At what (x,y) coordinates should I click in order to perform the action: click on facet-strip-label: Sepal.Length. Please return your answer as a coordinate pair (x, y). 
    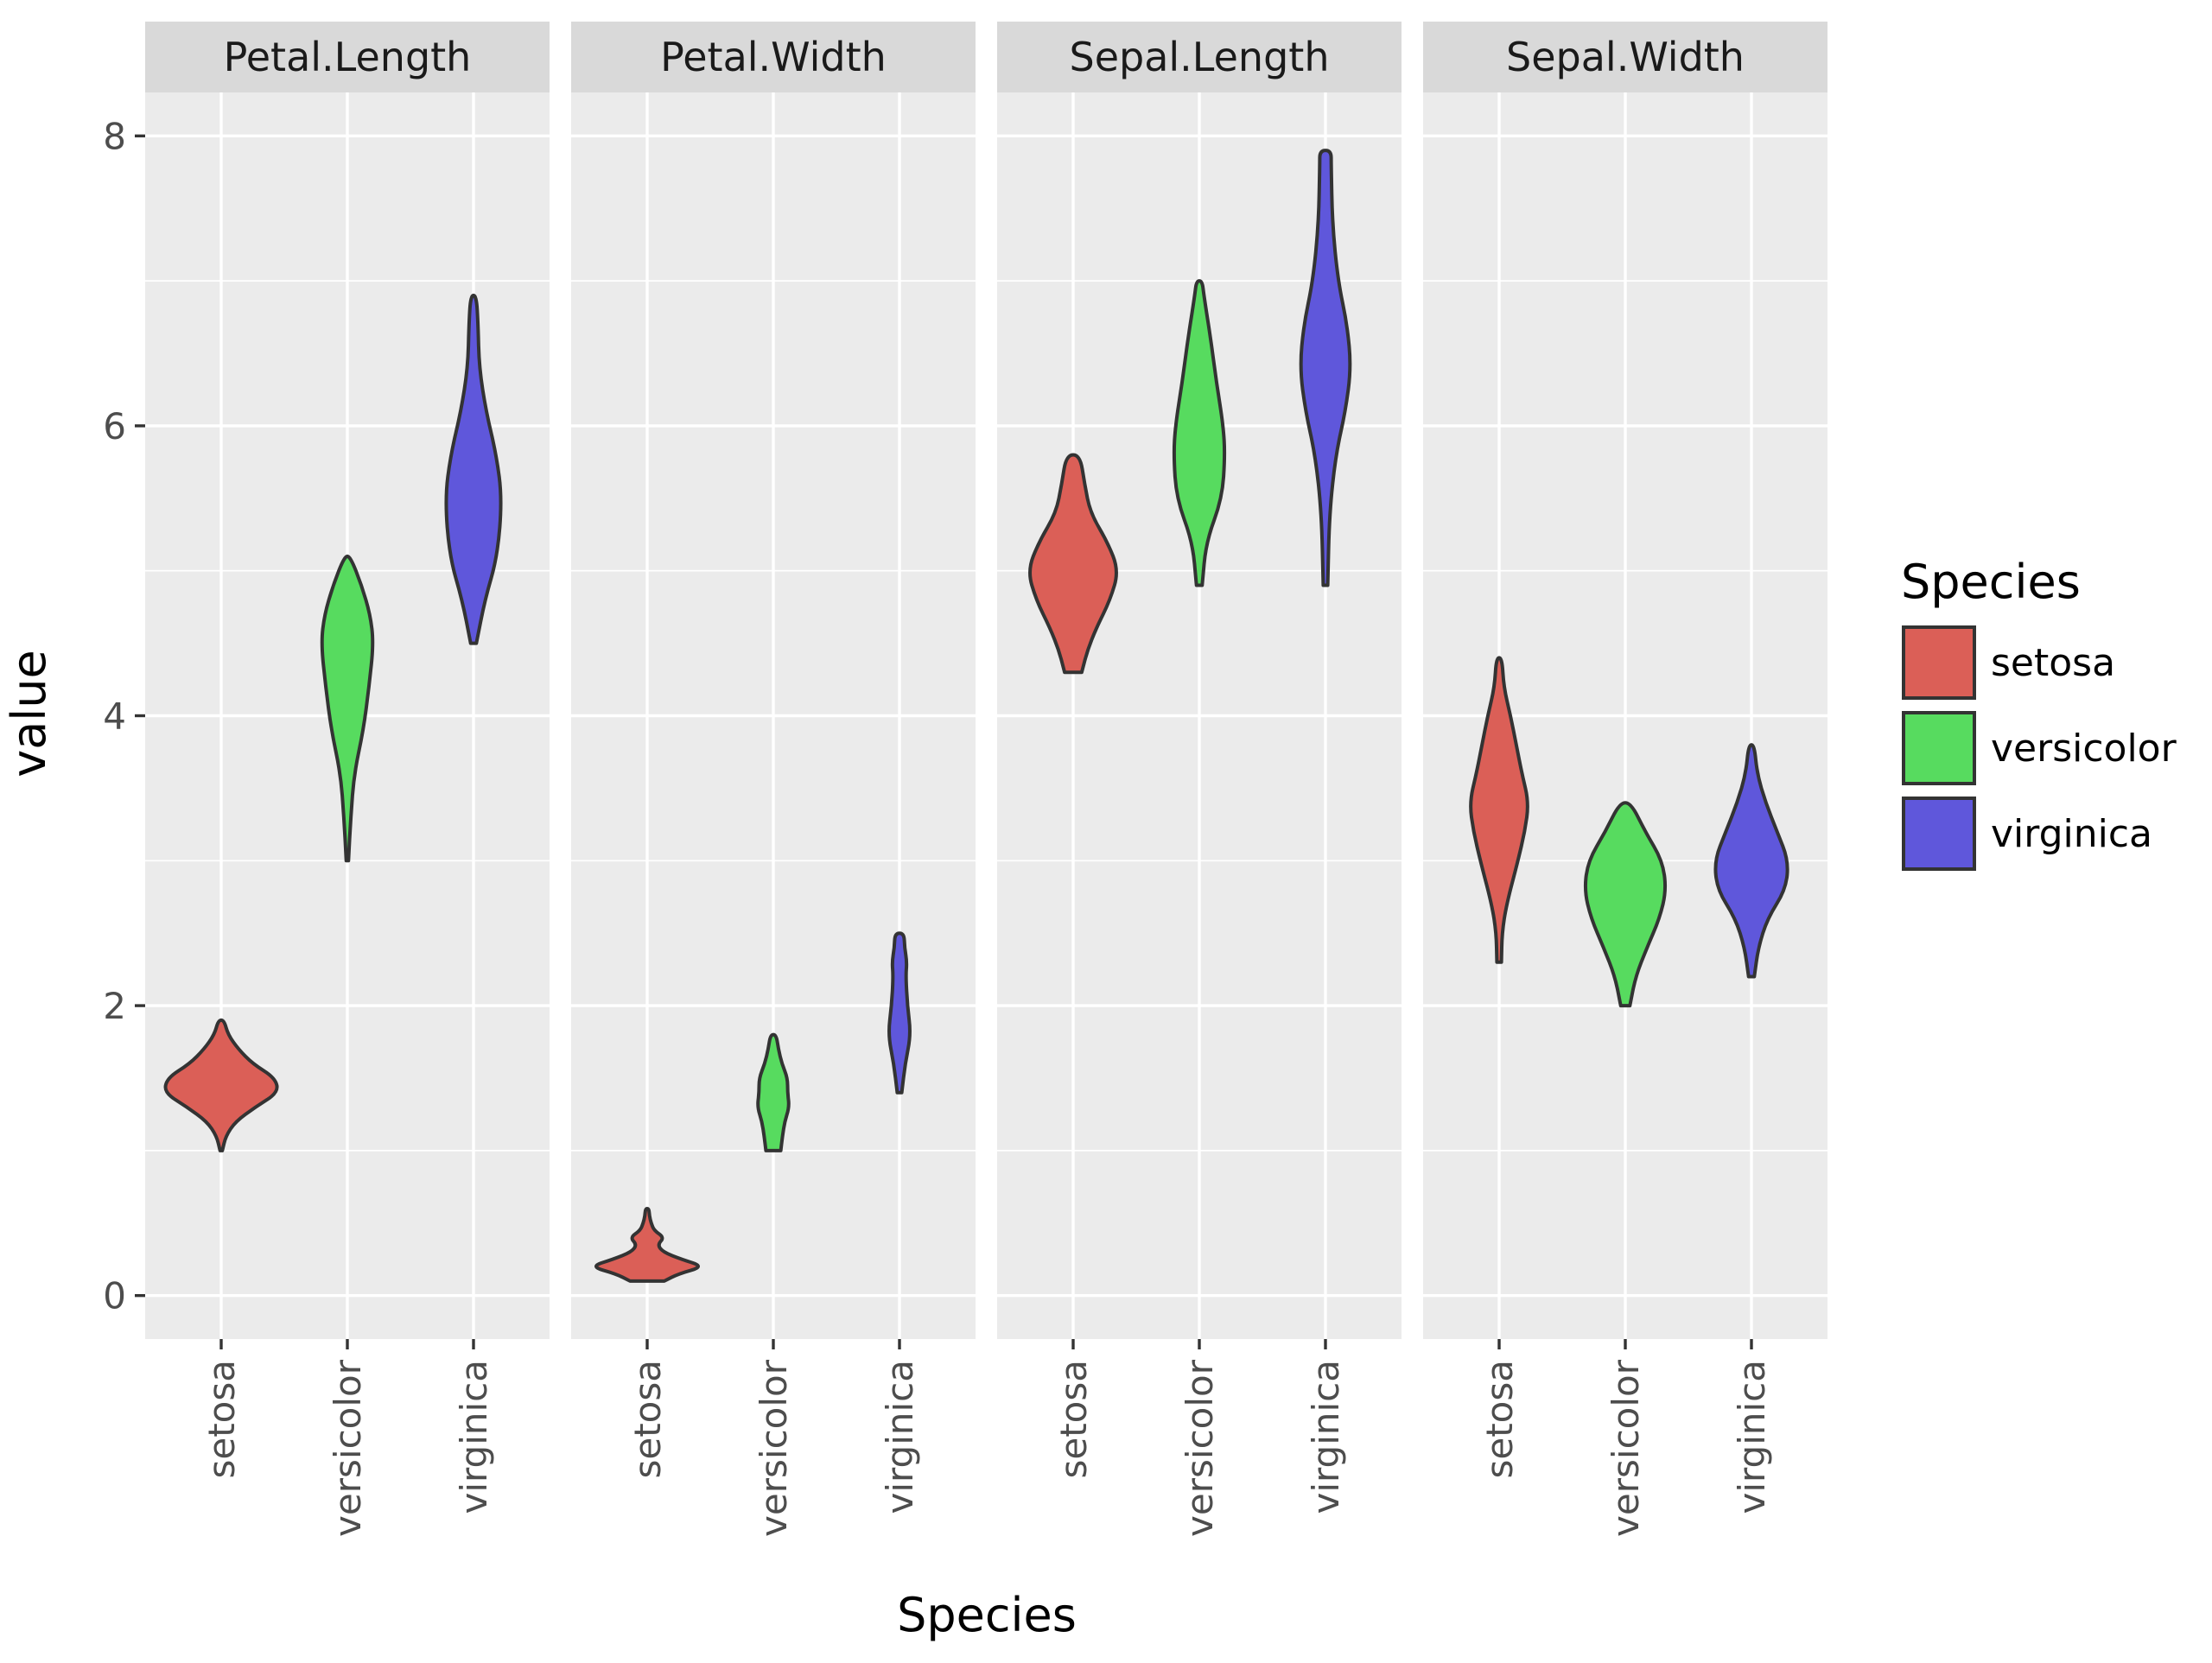
    Looking at the image, I should click on (1200, 57).